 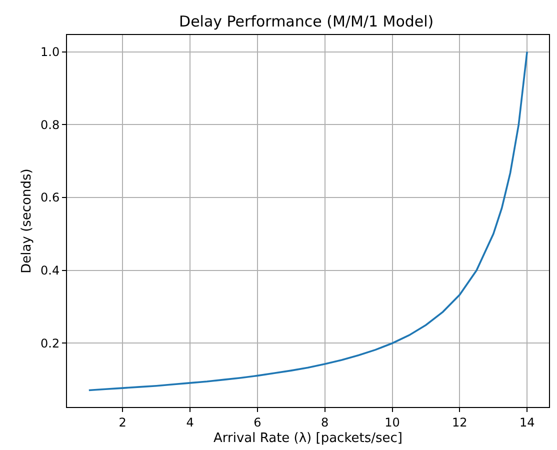 I want to click on x-axis-title: Arrival Rate (λ) [packets/sec], so click(x=308, y=438).